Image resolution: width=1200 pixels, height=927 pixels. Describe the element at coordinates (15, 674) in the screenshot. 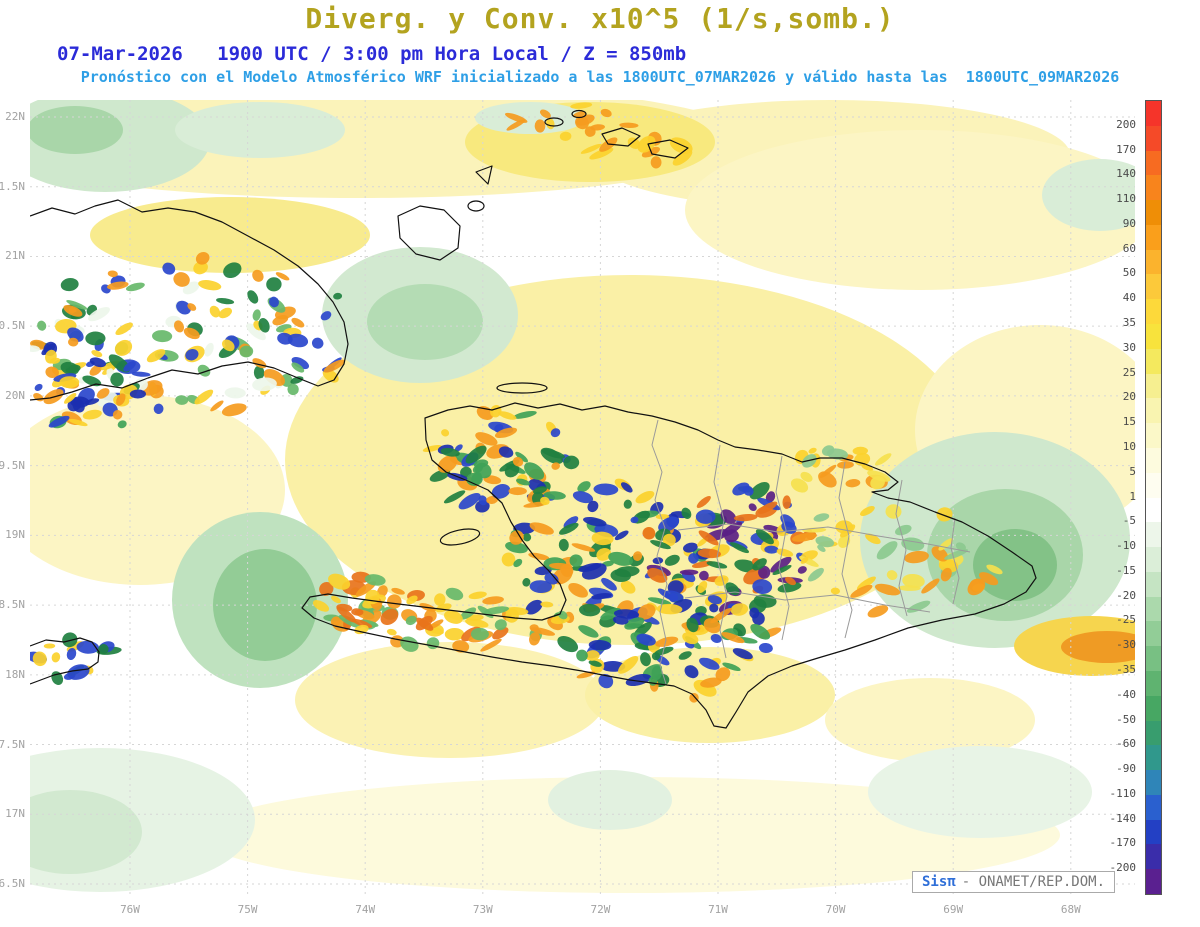

I see `y-tick-label: 18N` at that location.